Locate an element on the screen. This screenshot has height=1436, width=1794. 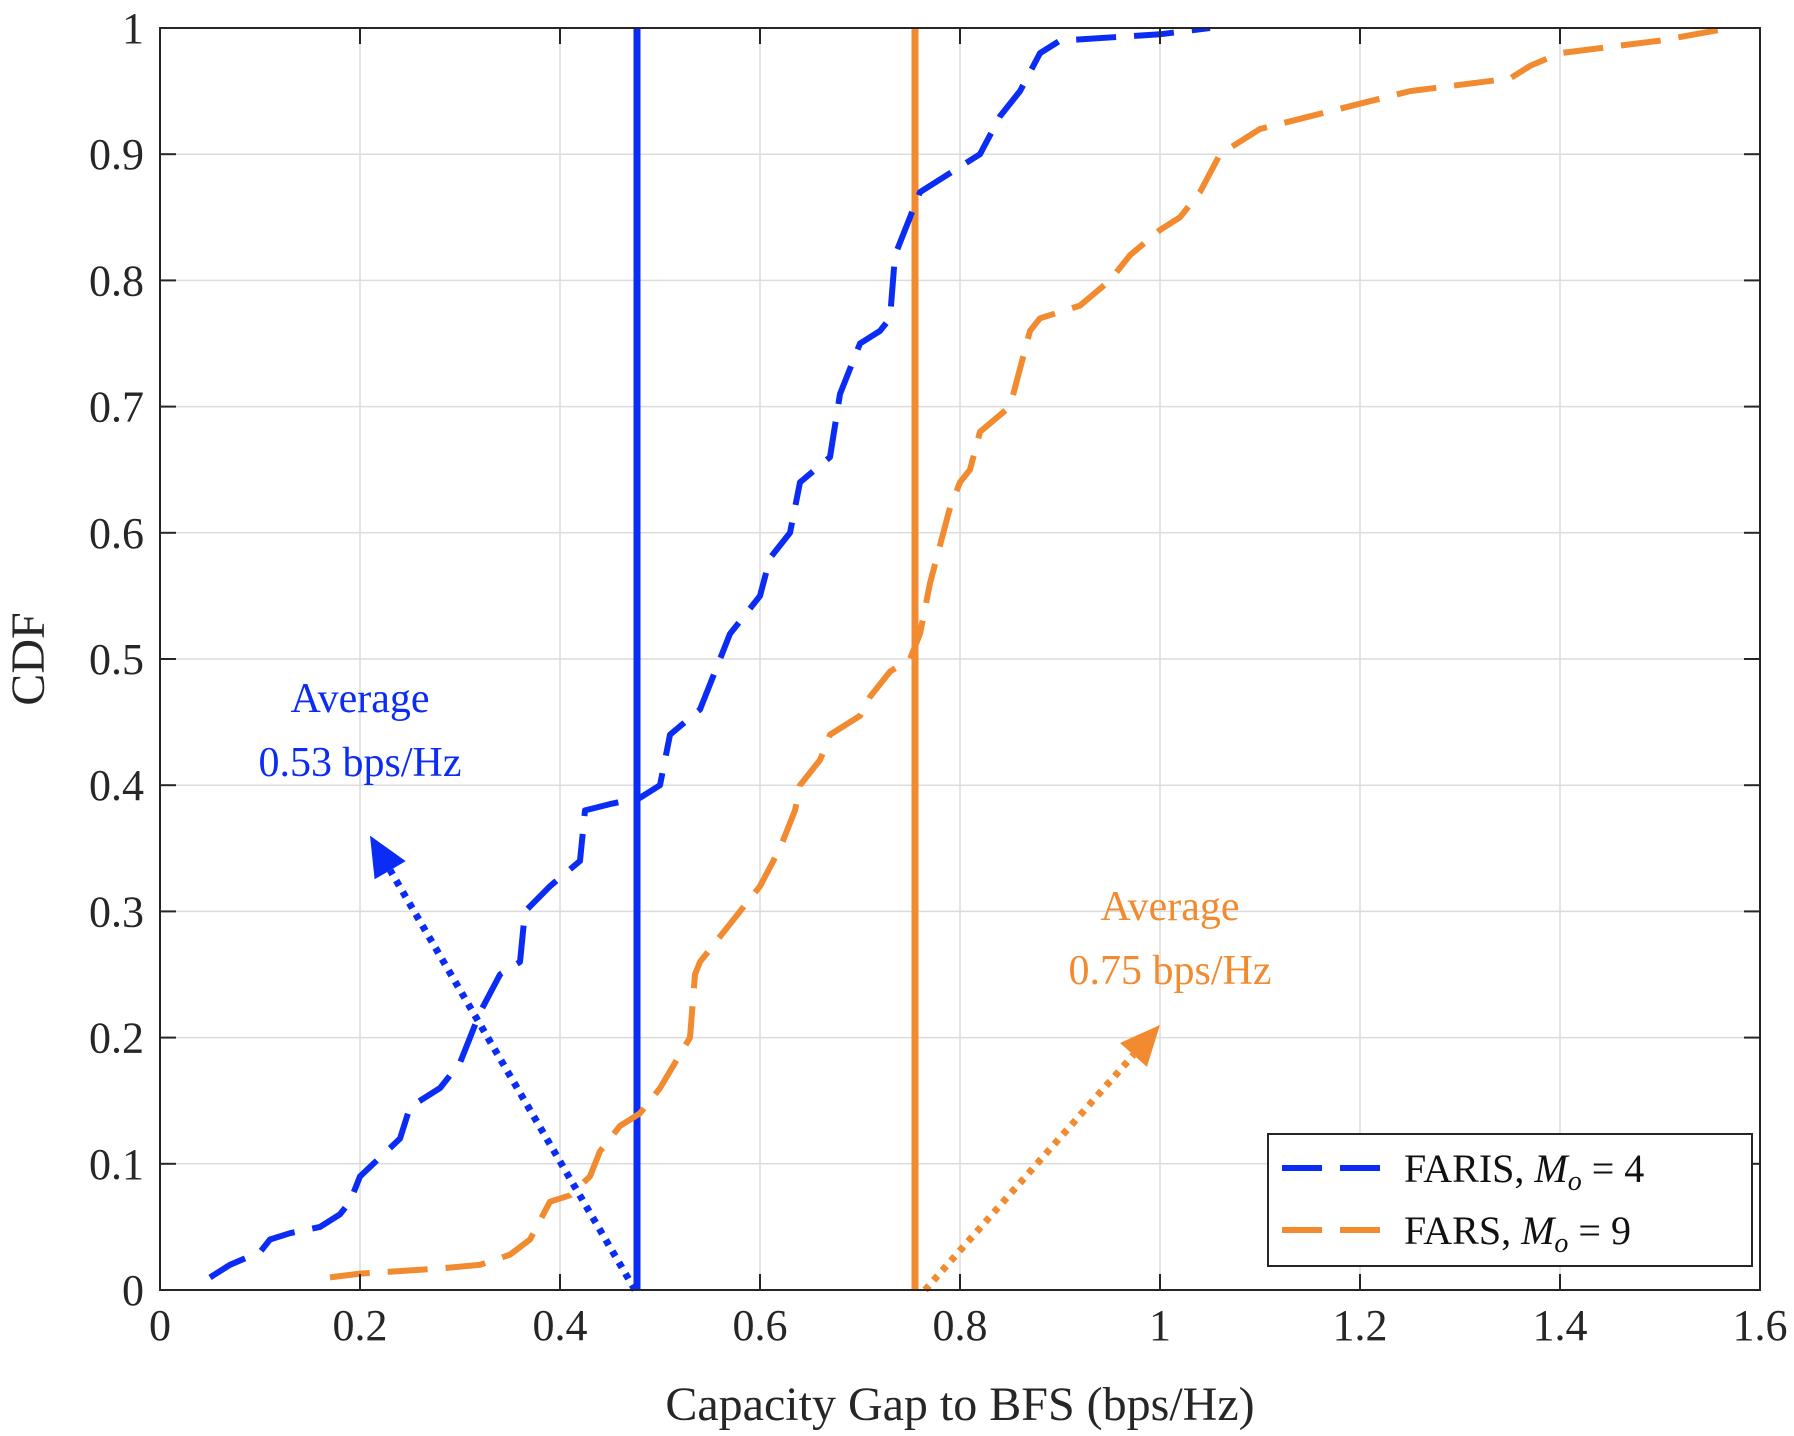
x-tick-label: 0.6 is located at coordinates (760, 1325).